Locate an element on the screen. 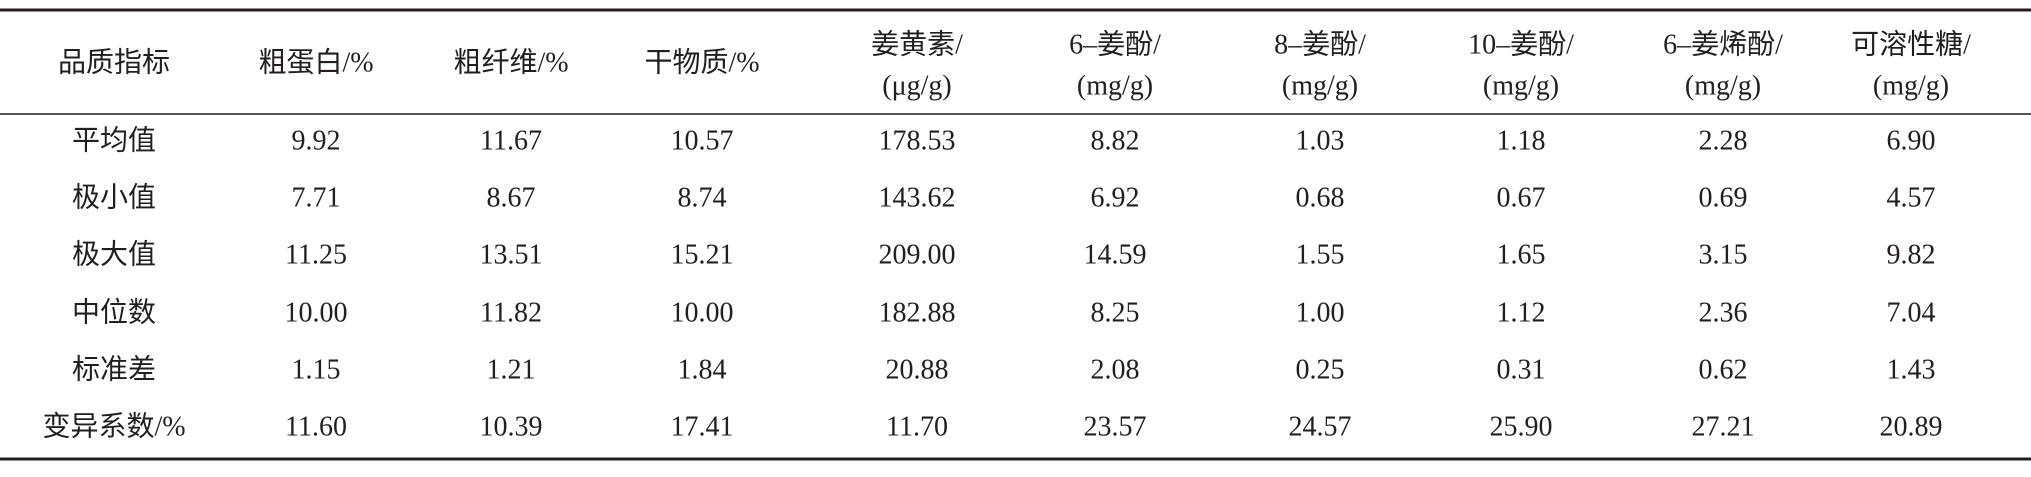 The image size is (2031, 477). table-cell: 23.57 is located at coordinates (1115, 426).